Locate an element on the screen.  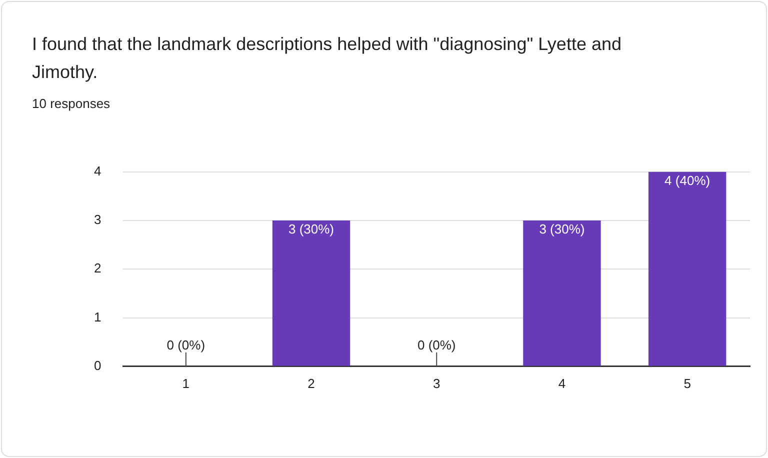
data-label: 4 (40%) is located at coordinates (687, 180).